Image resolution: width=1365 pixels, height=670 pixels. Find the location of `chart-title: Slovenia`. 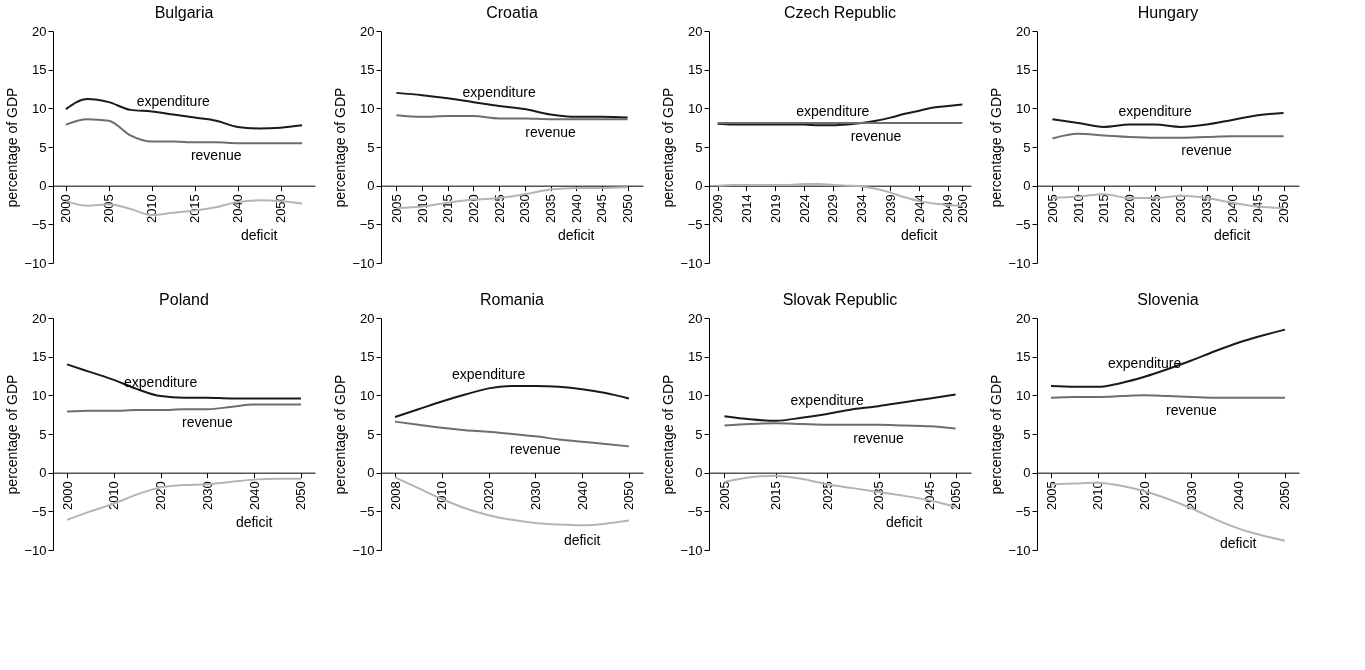

chart-title: Slovenia is located at coordinates (1168, 299).